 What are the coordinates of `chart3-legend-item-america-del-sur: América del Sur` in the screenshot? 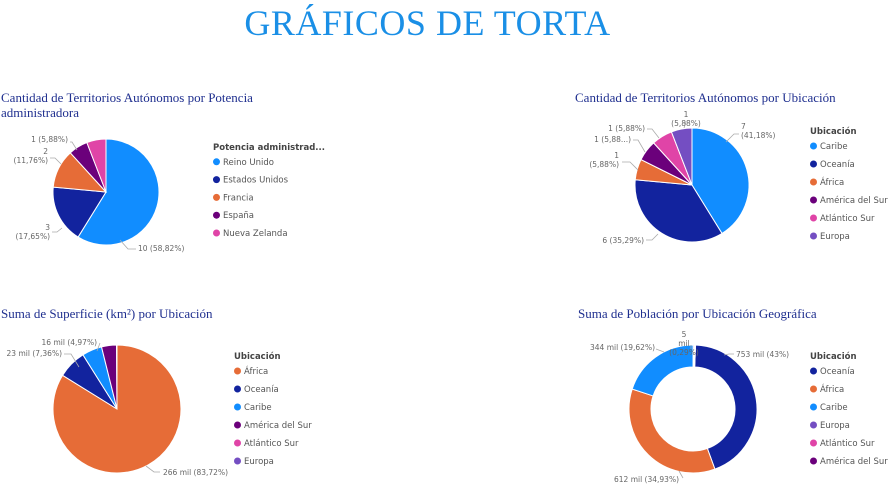 It's located at (278, 425).